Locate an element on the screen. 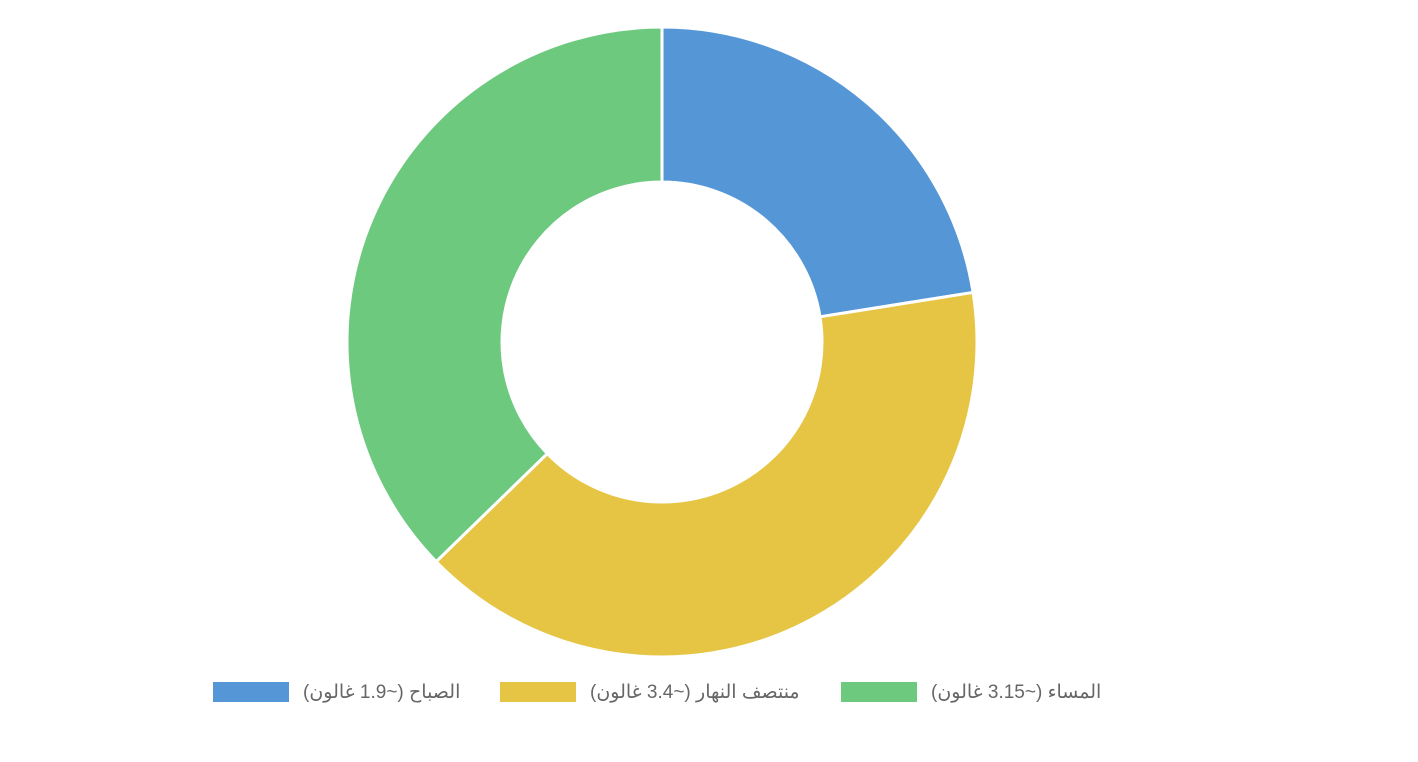 This screenshot has height=762, width=1418. legend-swatch-evening is located at coordinates (879, 692).